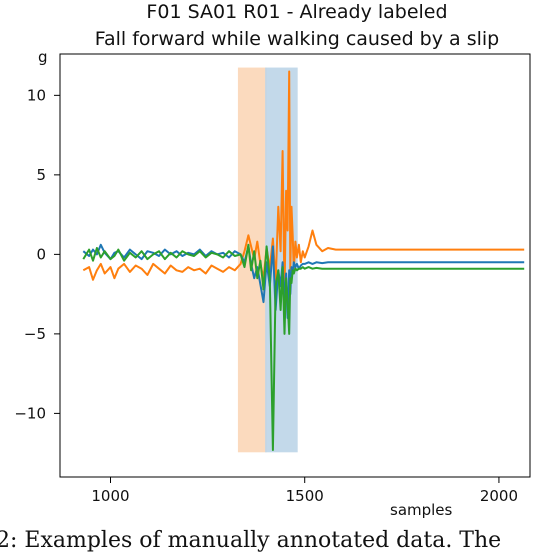 The image size is (548, 553). I want to click on x-tick-label: 1000, so click(110, 496).